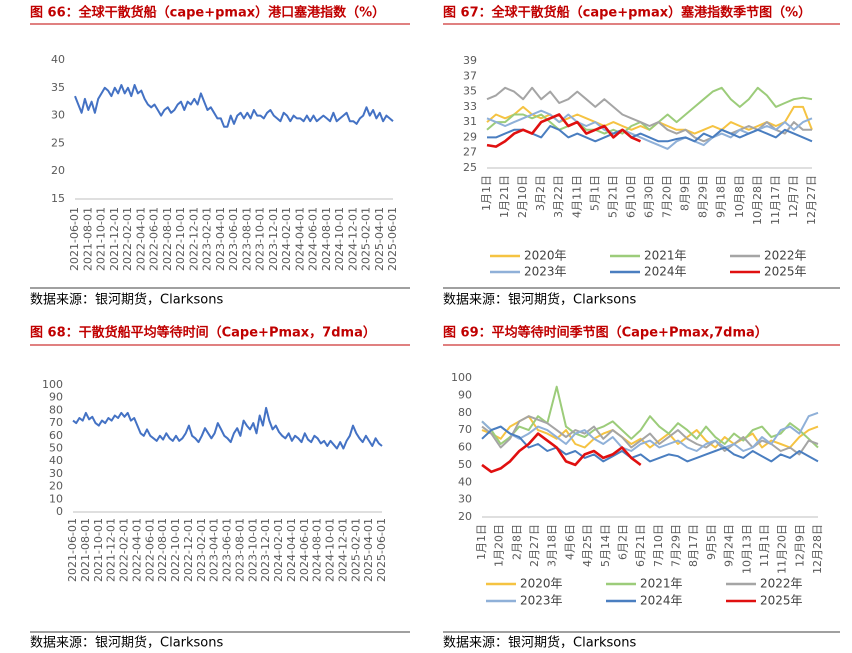 This screenshot has height=653, width=852. I want to click on x-tick-label: 9月24日, so click(729, 545).